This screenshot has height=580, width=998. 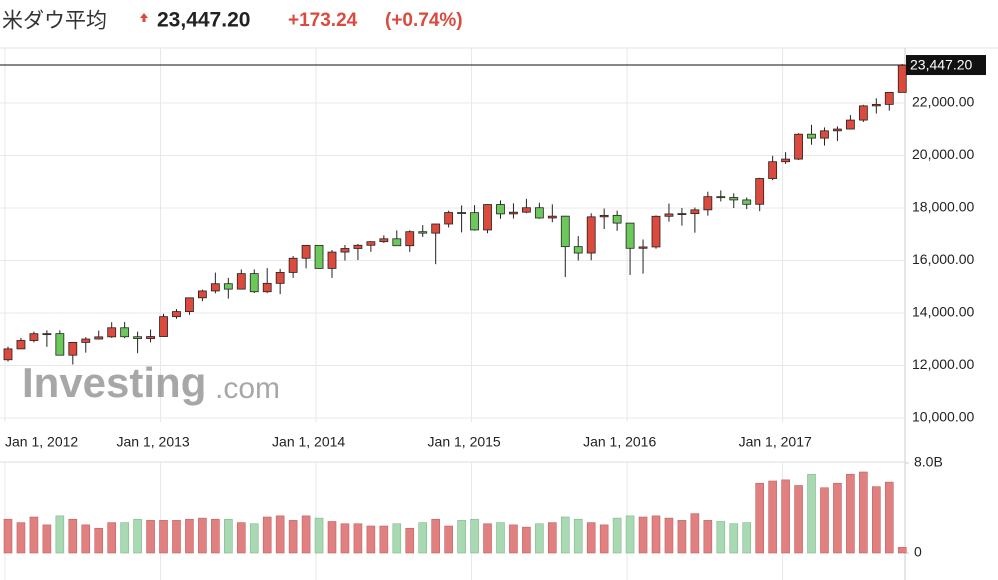 What do you see at coordinates (114, 382) in the screenshot?
I see `watermark: Investing` at bounding box center [114, 382].